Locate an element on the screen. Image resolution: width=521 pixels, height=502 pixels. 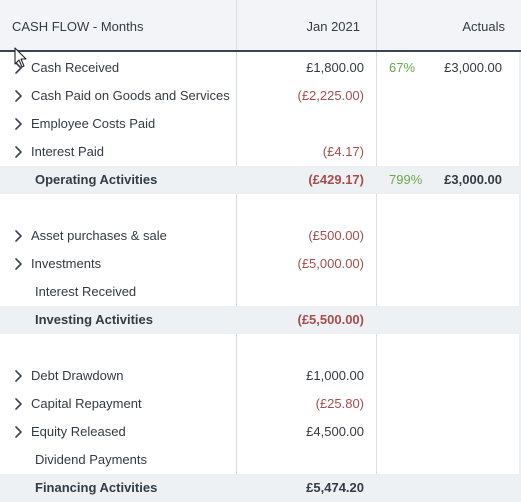
period-value: (£4.17) is located at coordinates (343, 151).